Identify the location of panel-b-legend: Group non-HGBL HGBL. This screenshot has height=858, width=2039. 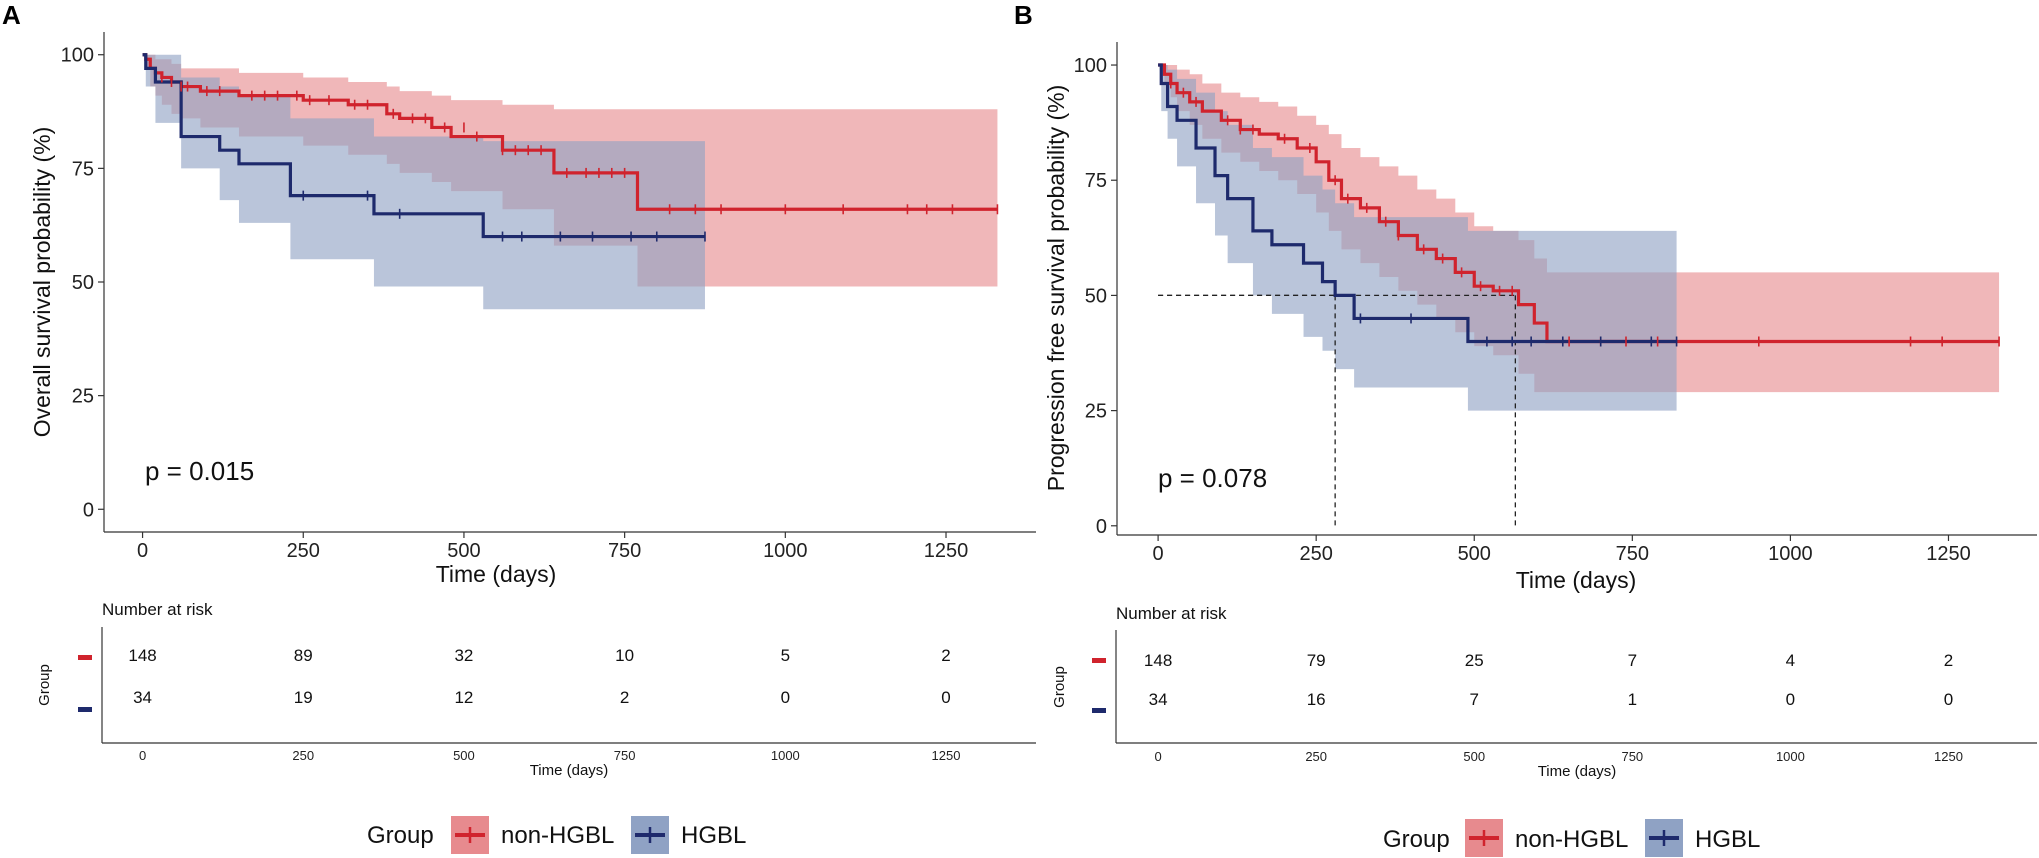
(1571, 838).